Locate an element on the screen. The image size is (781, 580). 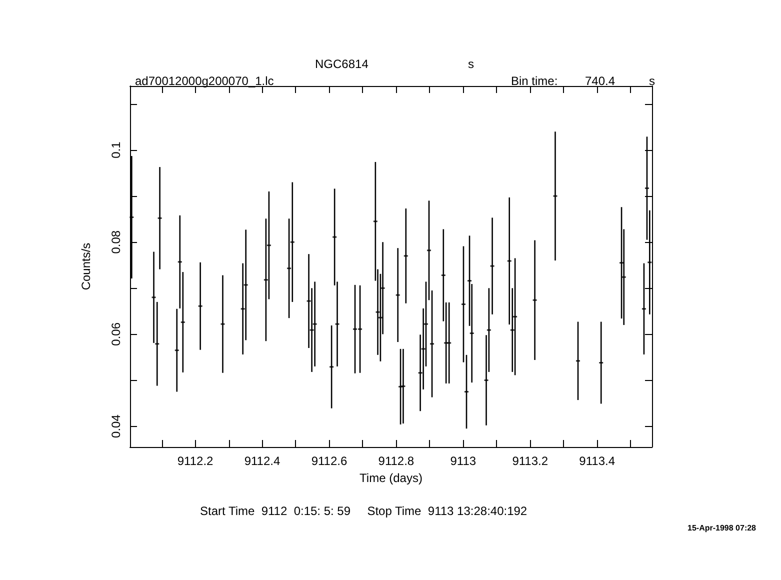
y-axis-title: Counts/s is located at coordinates (86, 266).